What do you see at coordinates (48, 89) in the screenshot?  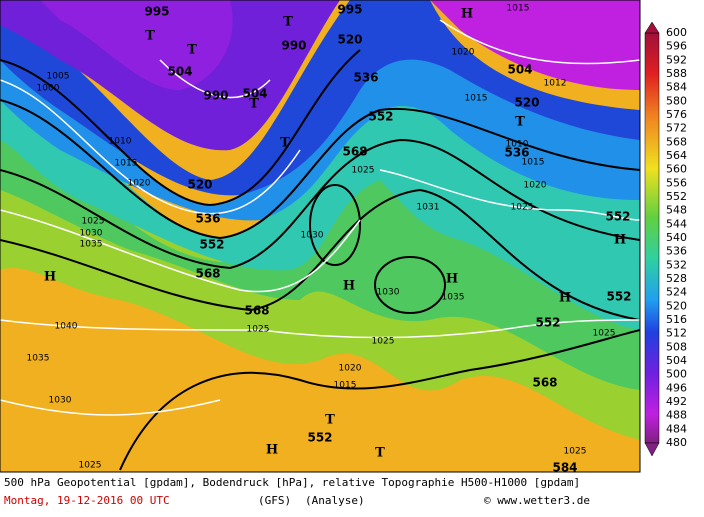 I see `map-label: 1000` at bounding box center [48, 89].